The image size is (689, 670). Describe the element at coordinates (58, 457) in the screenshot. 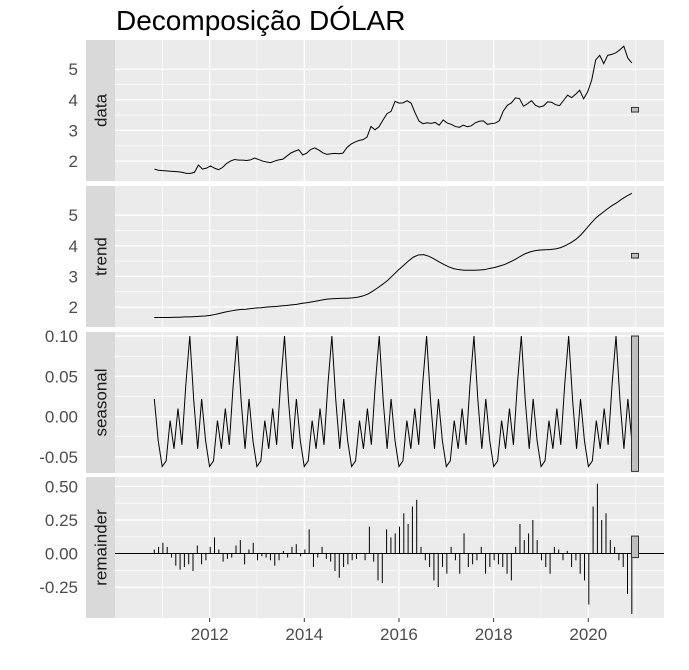

I see `seasonal-y-tick-label: -0.05` at that location.